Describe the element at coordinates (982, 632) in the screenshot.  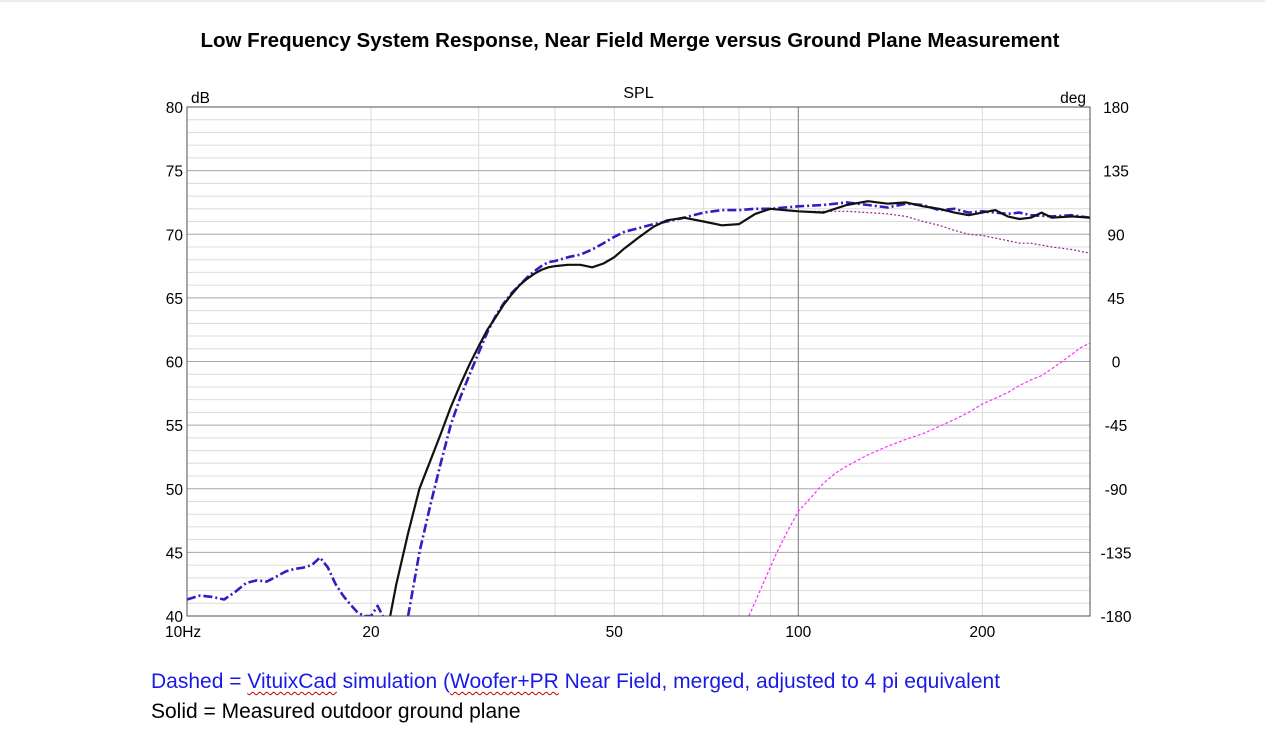
I see `x-tick-label: 200` at that location.